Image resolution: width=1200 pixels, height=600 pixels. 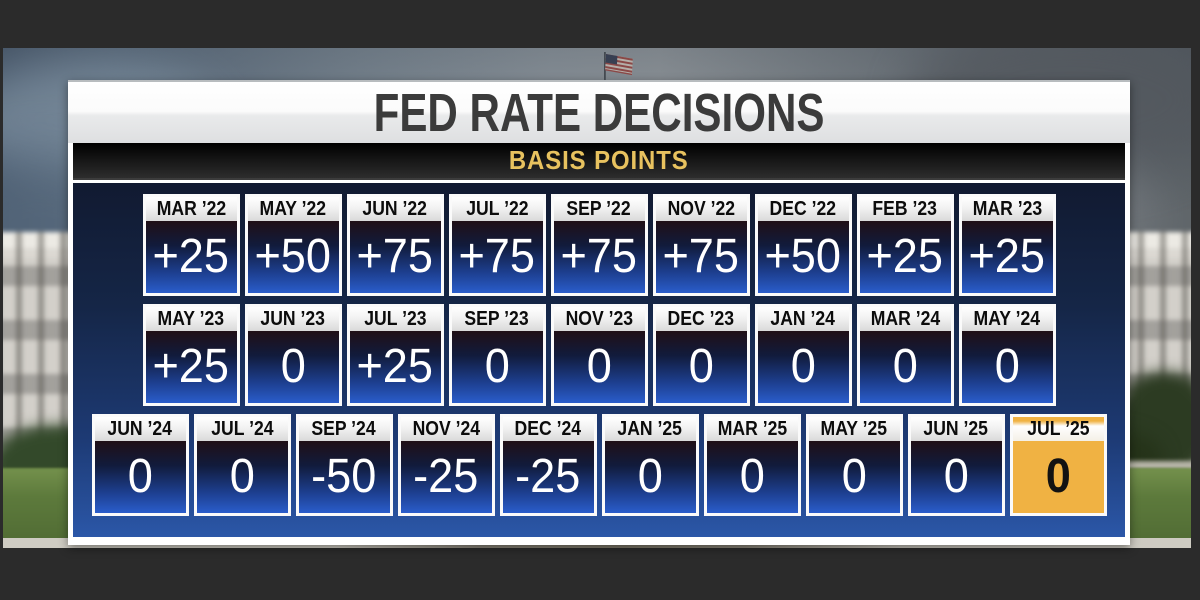 What do you see at coordinates (395, 209) in the screenshot?
I see `cell-month-label: JUN ’22` at bounding box center [395, 209].